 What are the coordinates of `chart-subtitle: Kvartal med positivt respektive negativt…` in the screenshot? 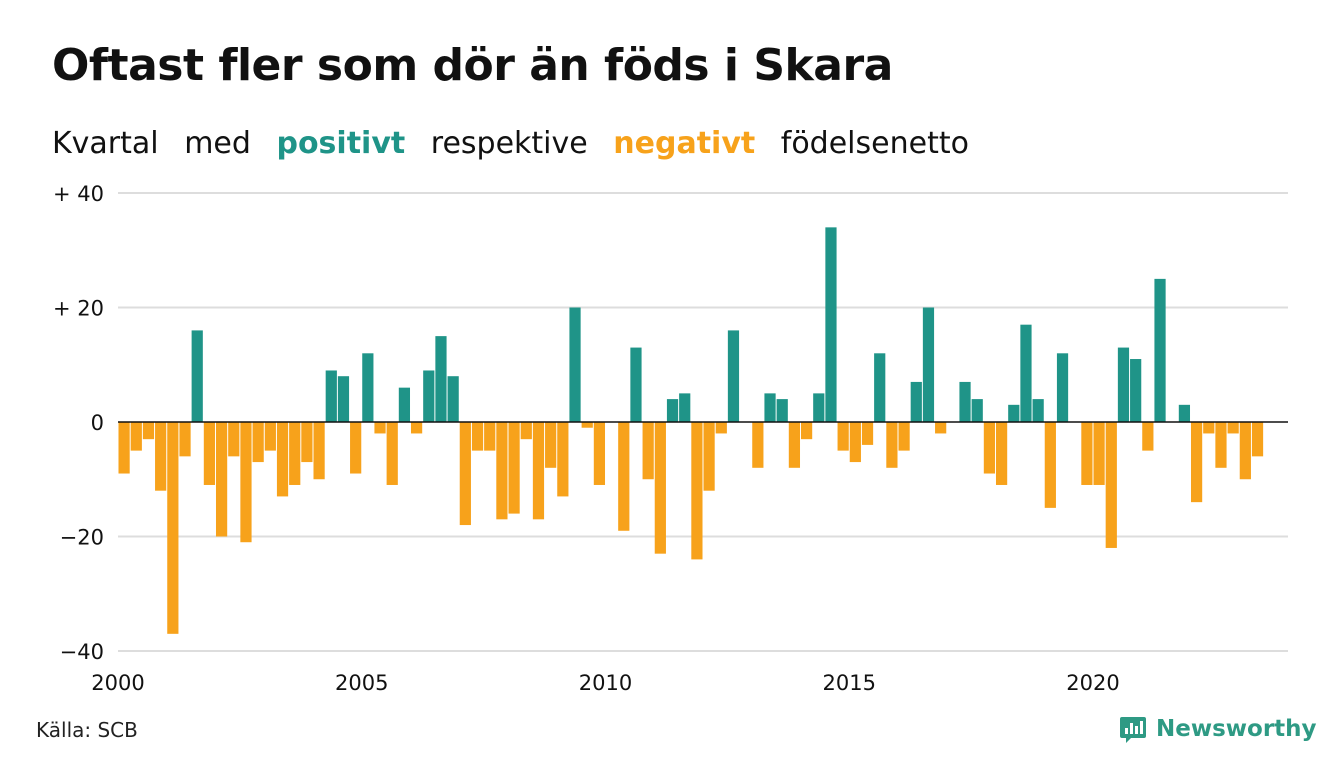 It's located at (518, 143).